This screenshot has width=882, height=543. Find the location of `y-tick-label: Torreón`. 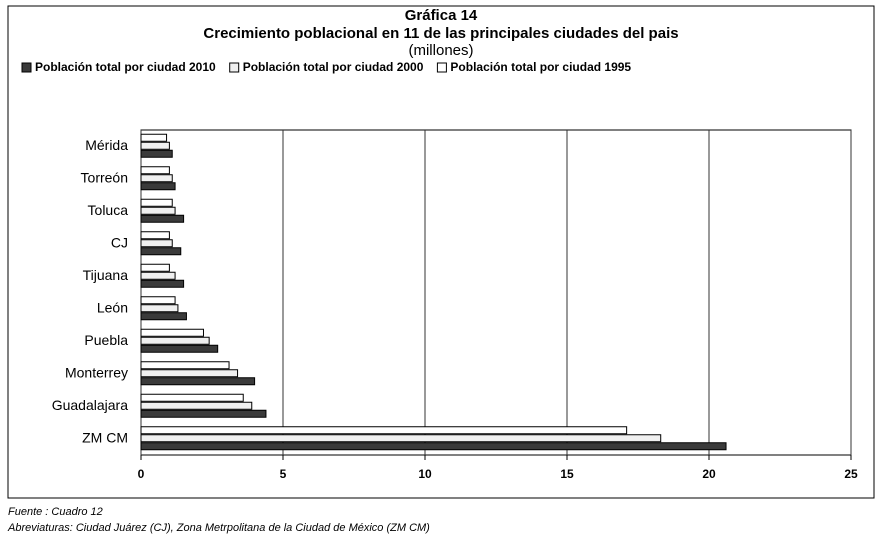

y-tick-label: Torreón is located at coordinates (104, 177).